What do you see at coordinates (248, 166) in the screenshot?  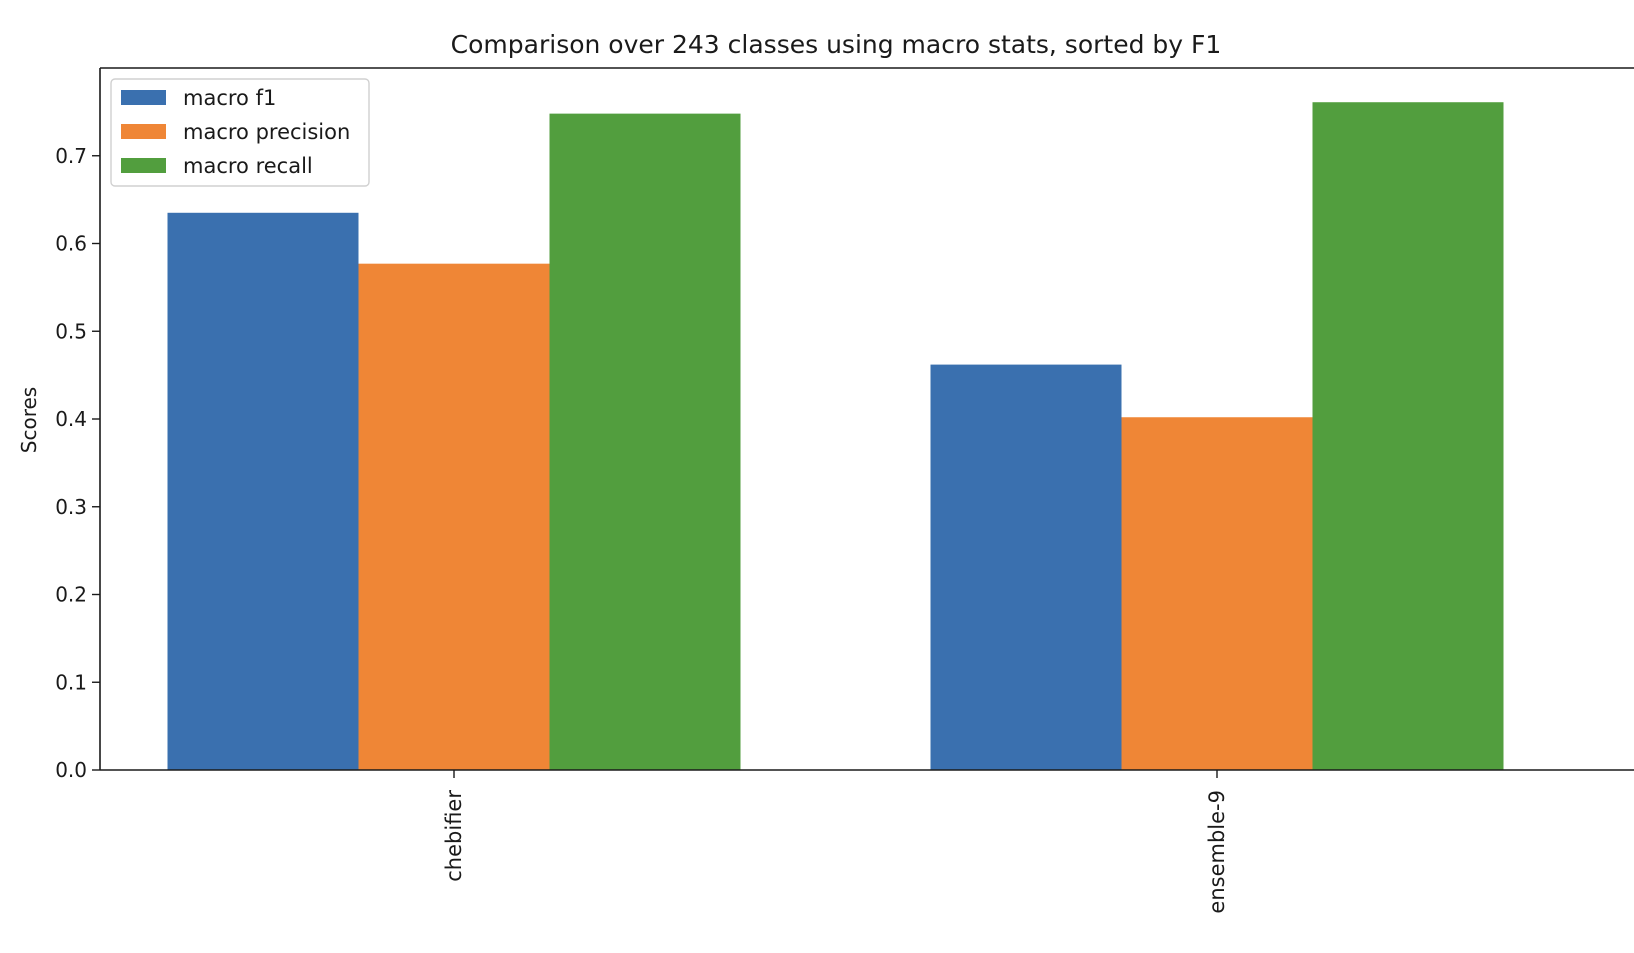 I see `legend-label-macro-recall: macro recall` at bounding box center [248, 166].